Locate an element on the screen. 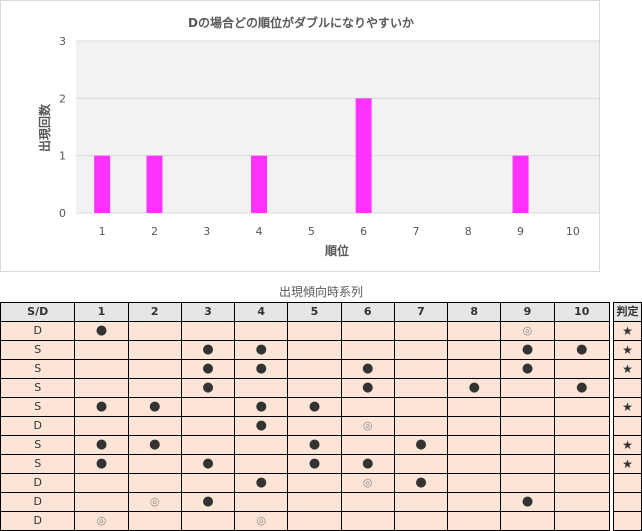 The image size is (642, 531). rank-column-header: 1 is located at coordinates (101, 312).